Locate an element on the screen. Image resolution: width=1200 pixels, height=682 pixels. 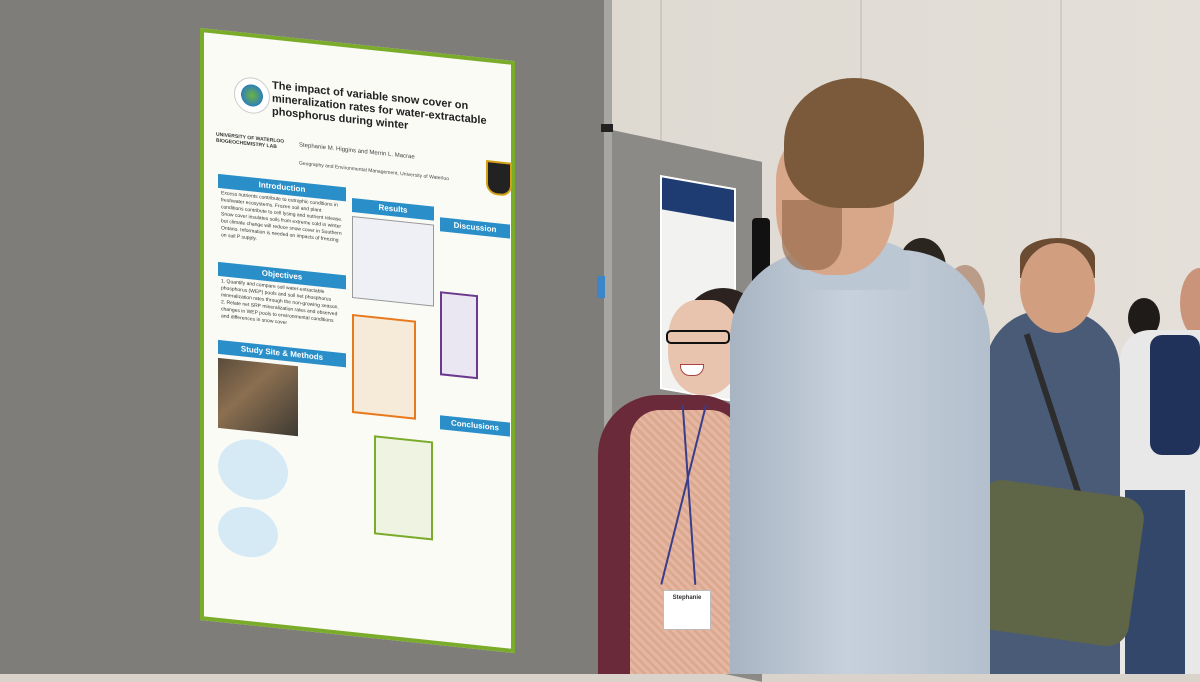
backpack is located at coordinates (1175, 395).